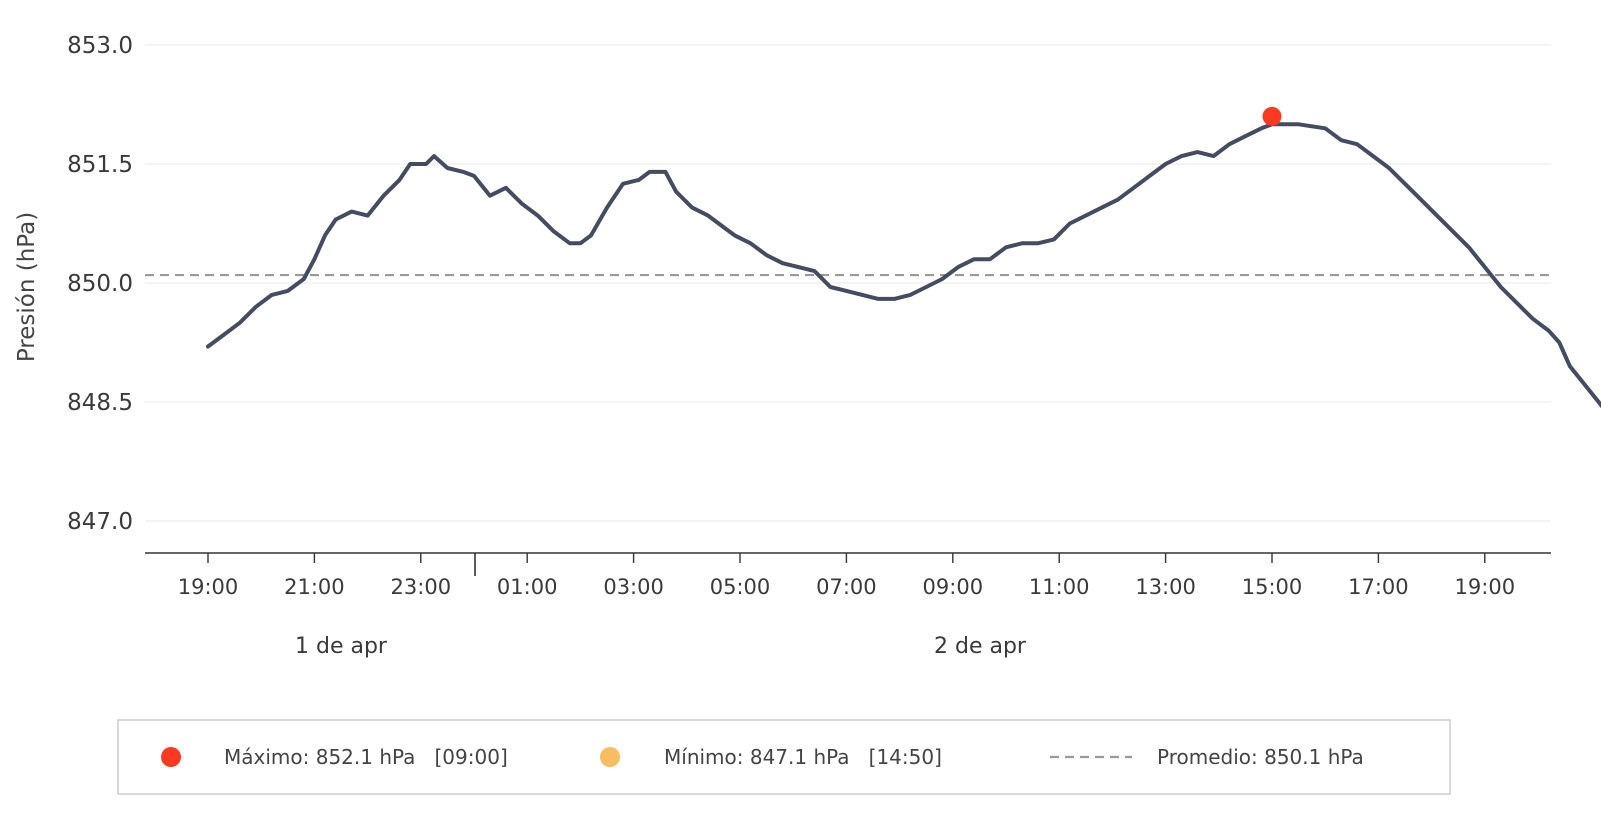  What do you see at coordinates (100, 46) in the screenshot?
I see `y-tick-label: 853.0` at bounding box center [100, 46].